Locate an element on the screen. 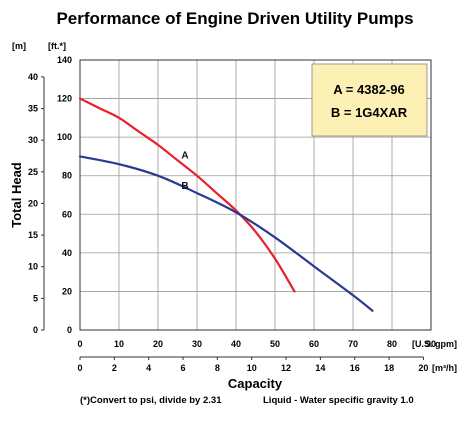 Image resolution: width=470 pixels, height=424 pixels. y-unit-meters: [m] is located at coordinates (19, 46).